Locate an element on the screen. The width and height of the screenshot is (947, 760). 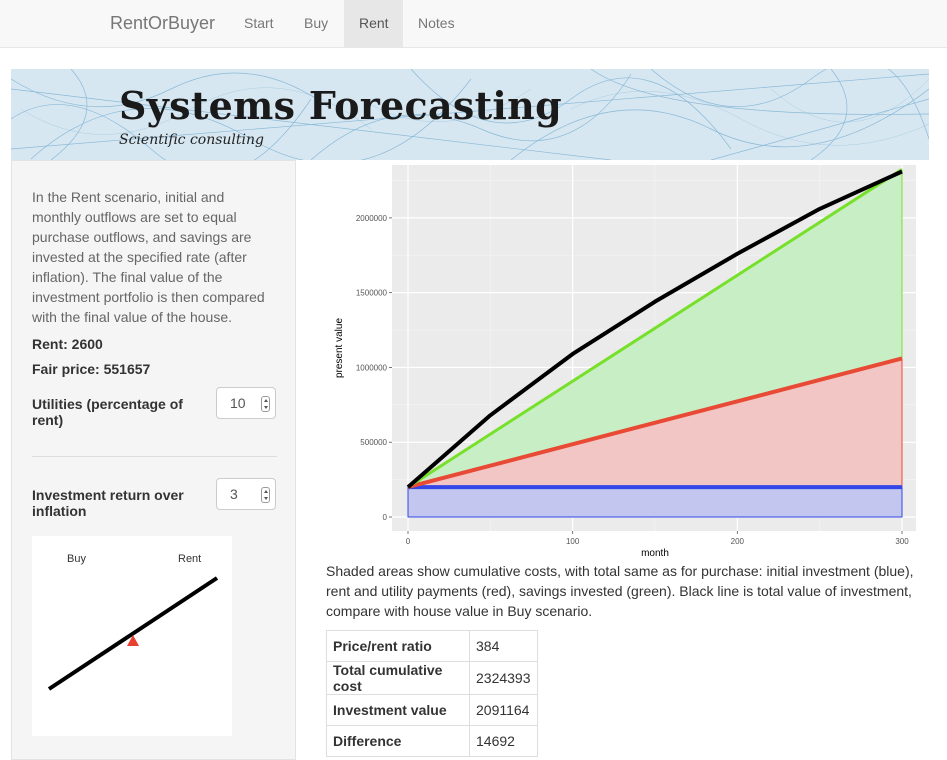
series-rent-utilities is located at coordinates (655, 423).